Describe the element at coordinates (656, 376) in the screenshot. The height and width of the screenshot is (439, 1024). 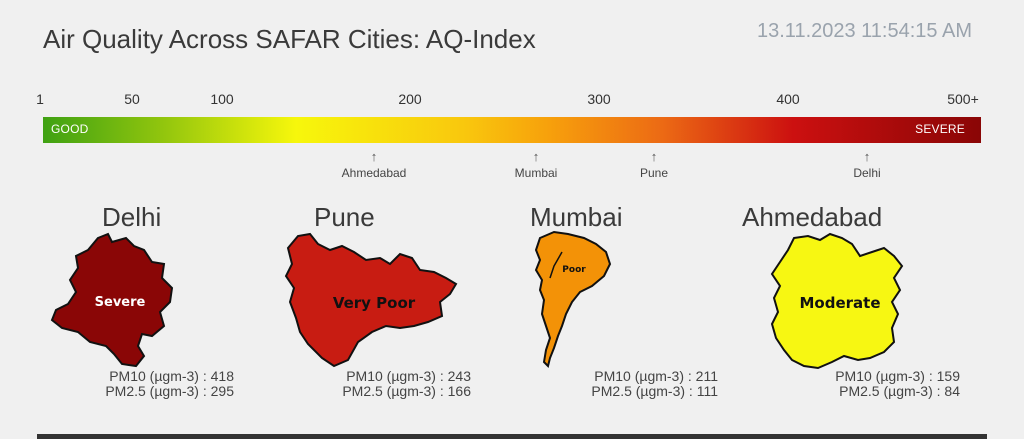
I see `pm10-value: PM10 (µgm-3) : 211` at that location.